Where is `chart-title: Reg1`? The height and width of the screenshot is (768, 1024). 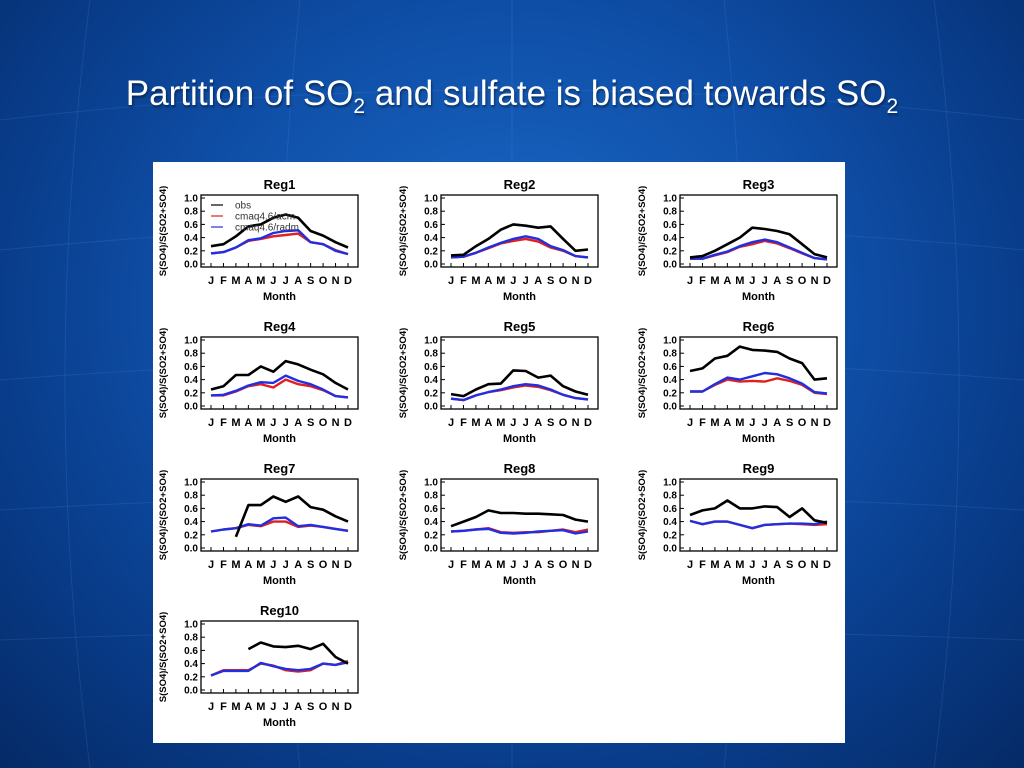
chart-title: Reg1 is located at coordinates (280, 184).